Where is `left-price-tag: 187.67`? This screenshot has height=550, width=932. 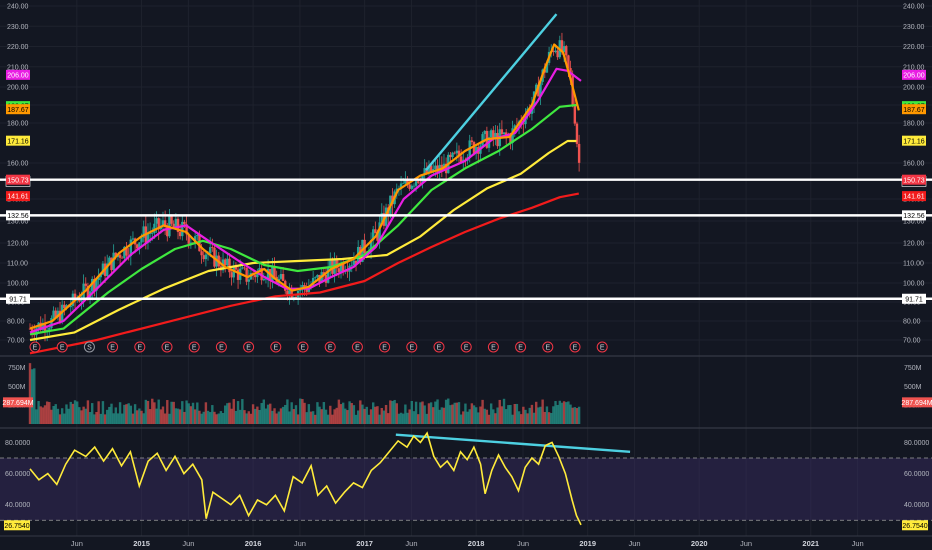
left-price-tag: 187.67 is located at coordinates (18, 109).